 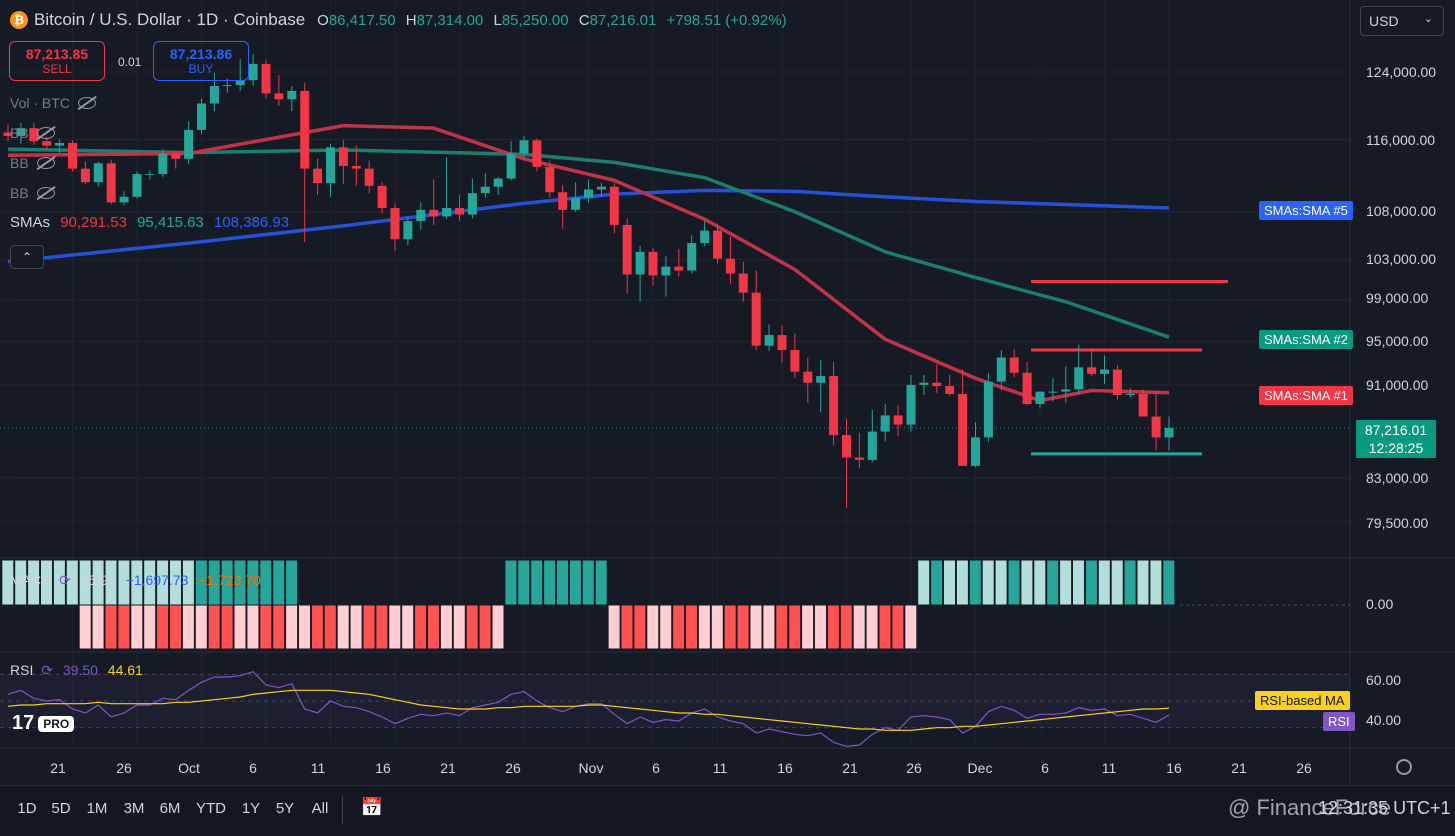 What do you see at coordinates (76, 670) in the screenshot?
I see `rsi-legend: RSI ⟳ 39.50 44.61` at bounding box center [76, 670].